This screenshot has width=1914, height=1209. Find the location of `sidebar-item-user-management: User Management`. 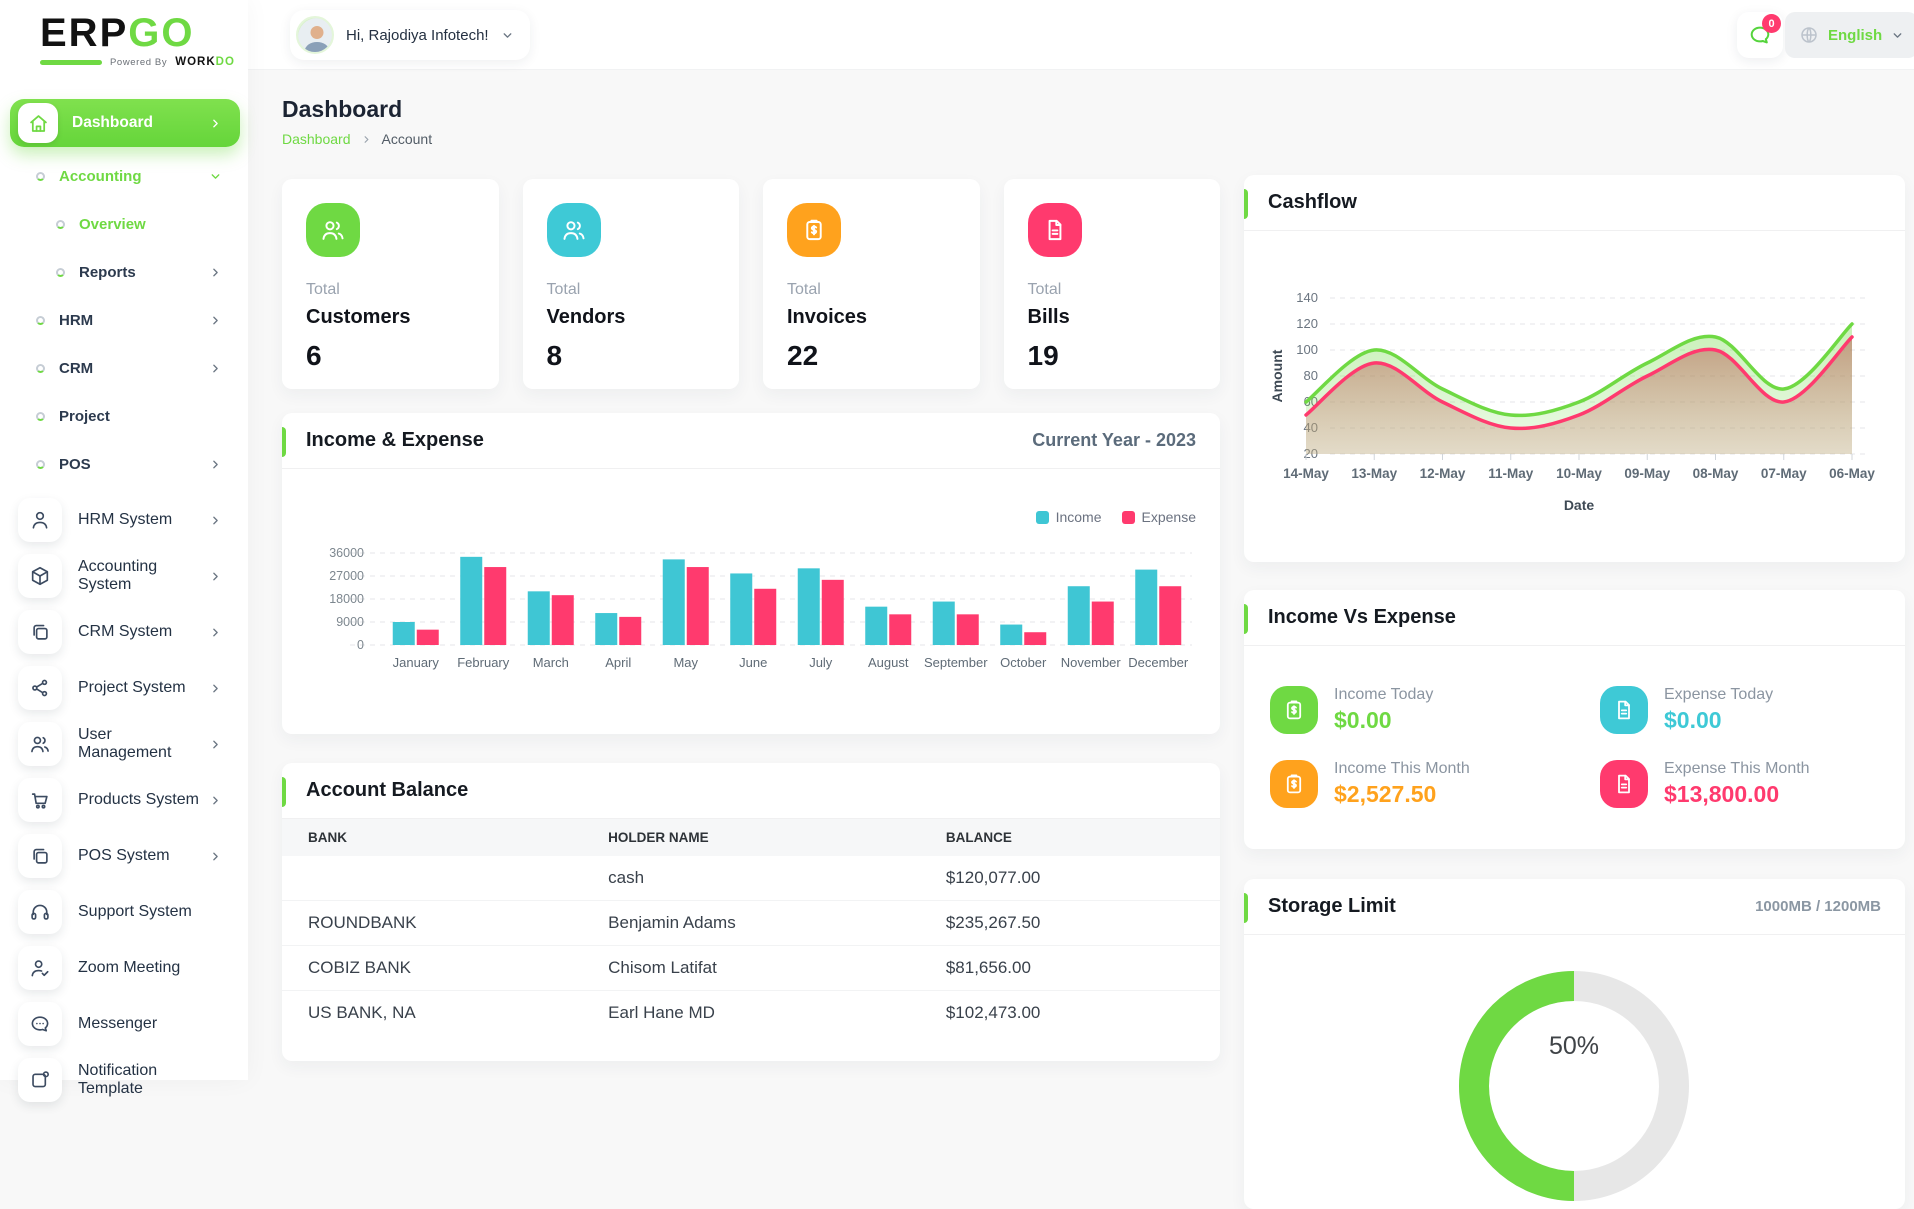

sidebar-item-user-management: User Management is located at coordinates (125, 744).